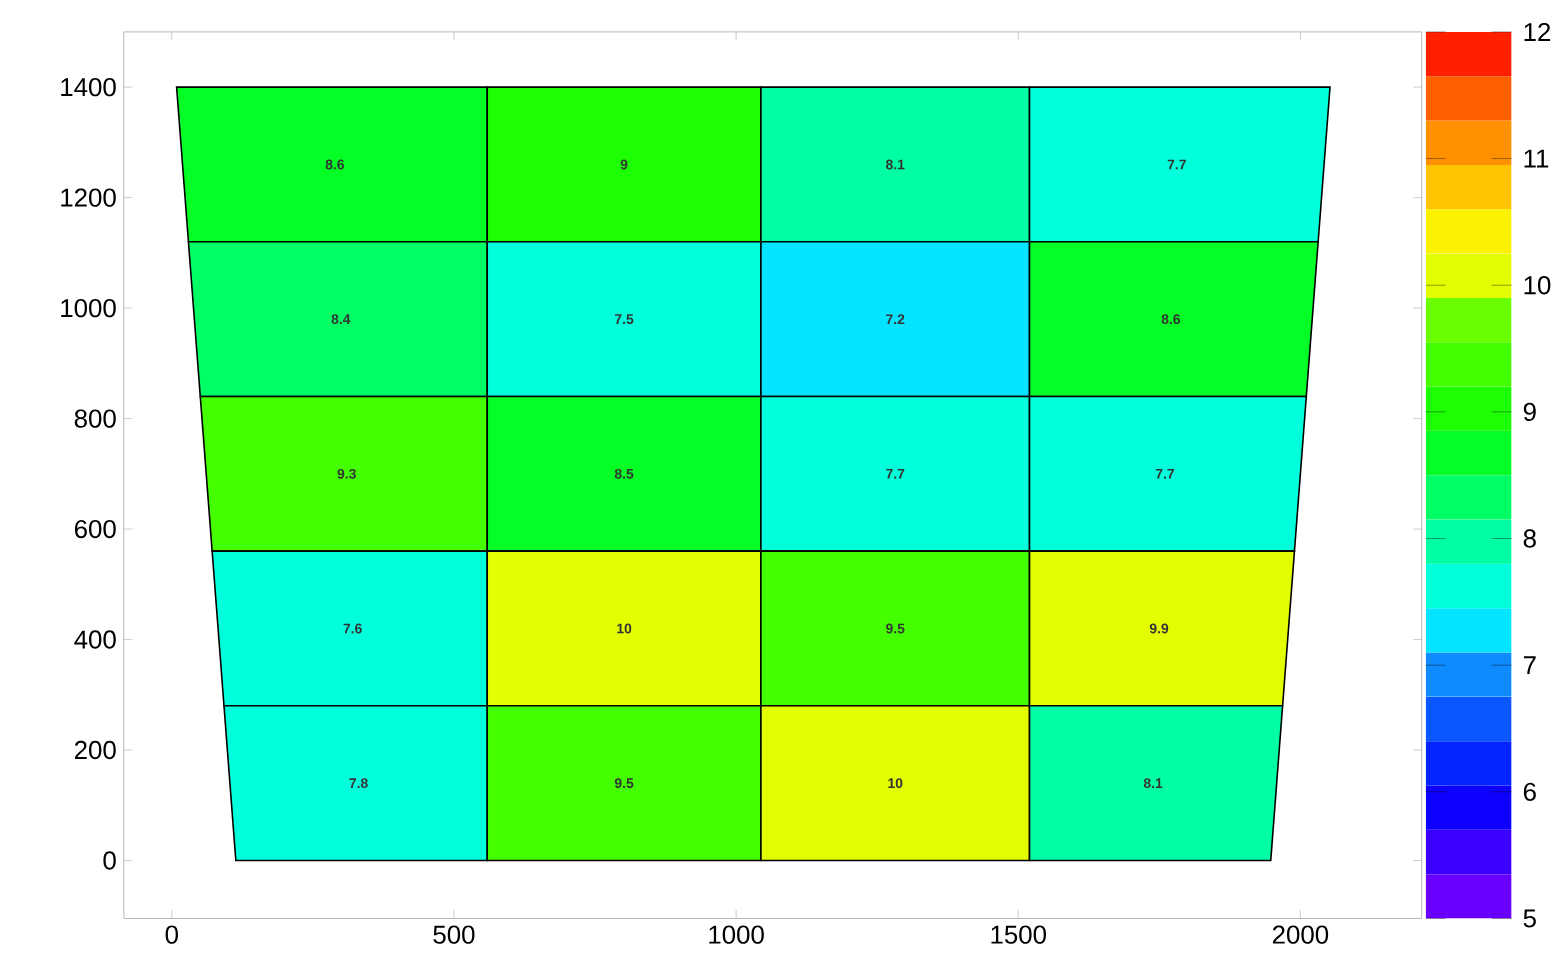 This screenshot has height=962, width=1558. I want to click on color-bar-label: 7, so click(1529, 665).